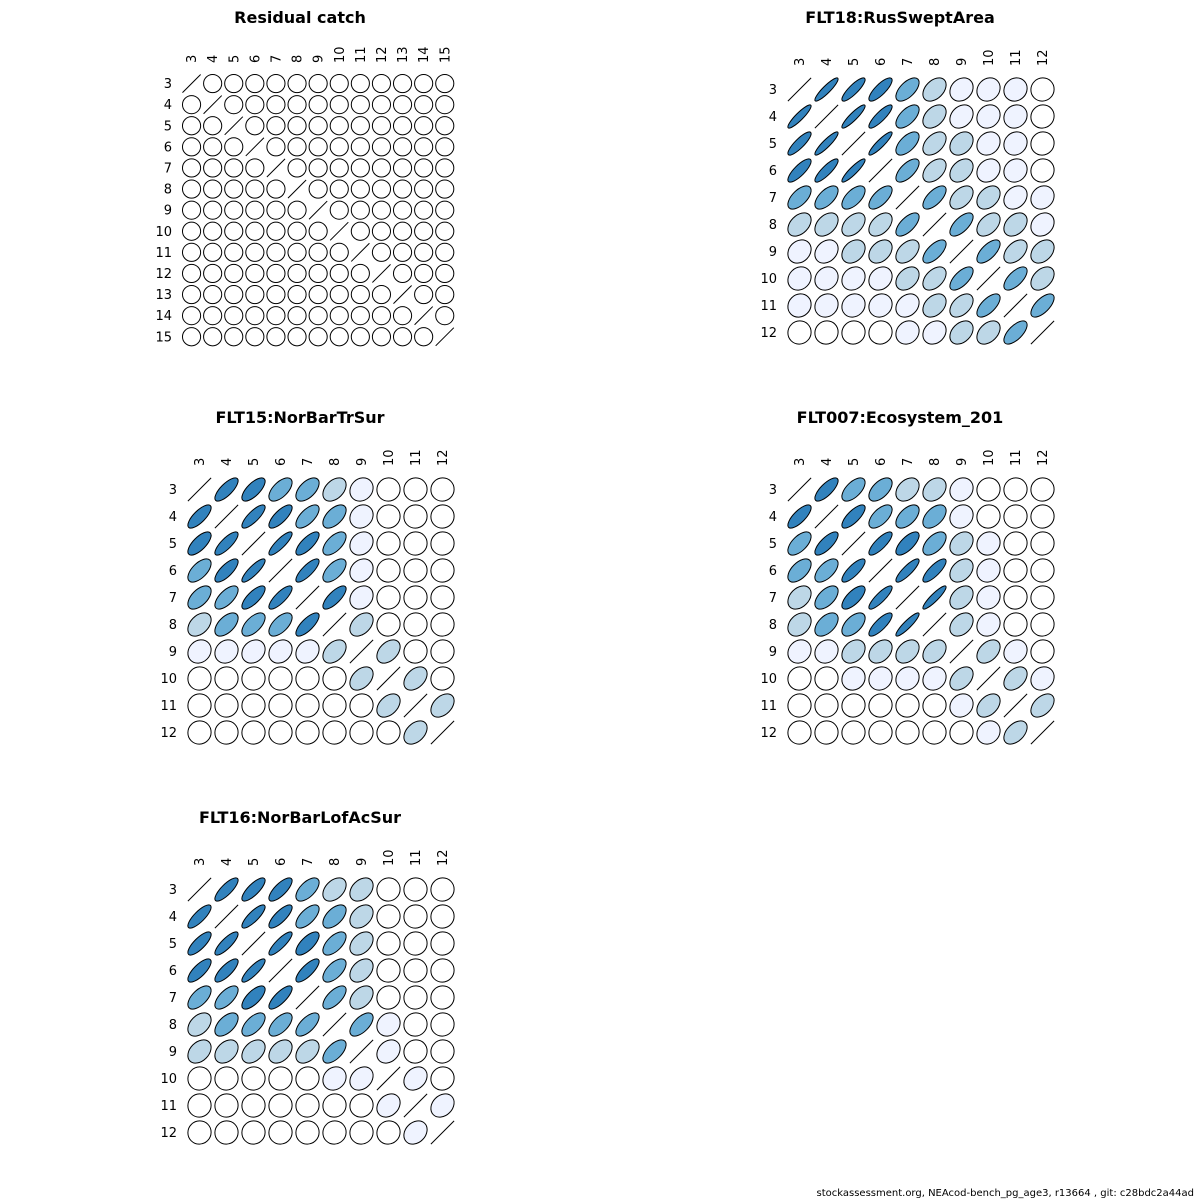 This screenshot has width=1200, height=1200. Describe the element at coordinates (1043, 57) in the screenshot. I see `column-tick-label: 12` at that location.